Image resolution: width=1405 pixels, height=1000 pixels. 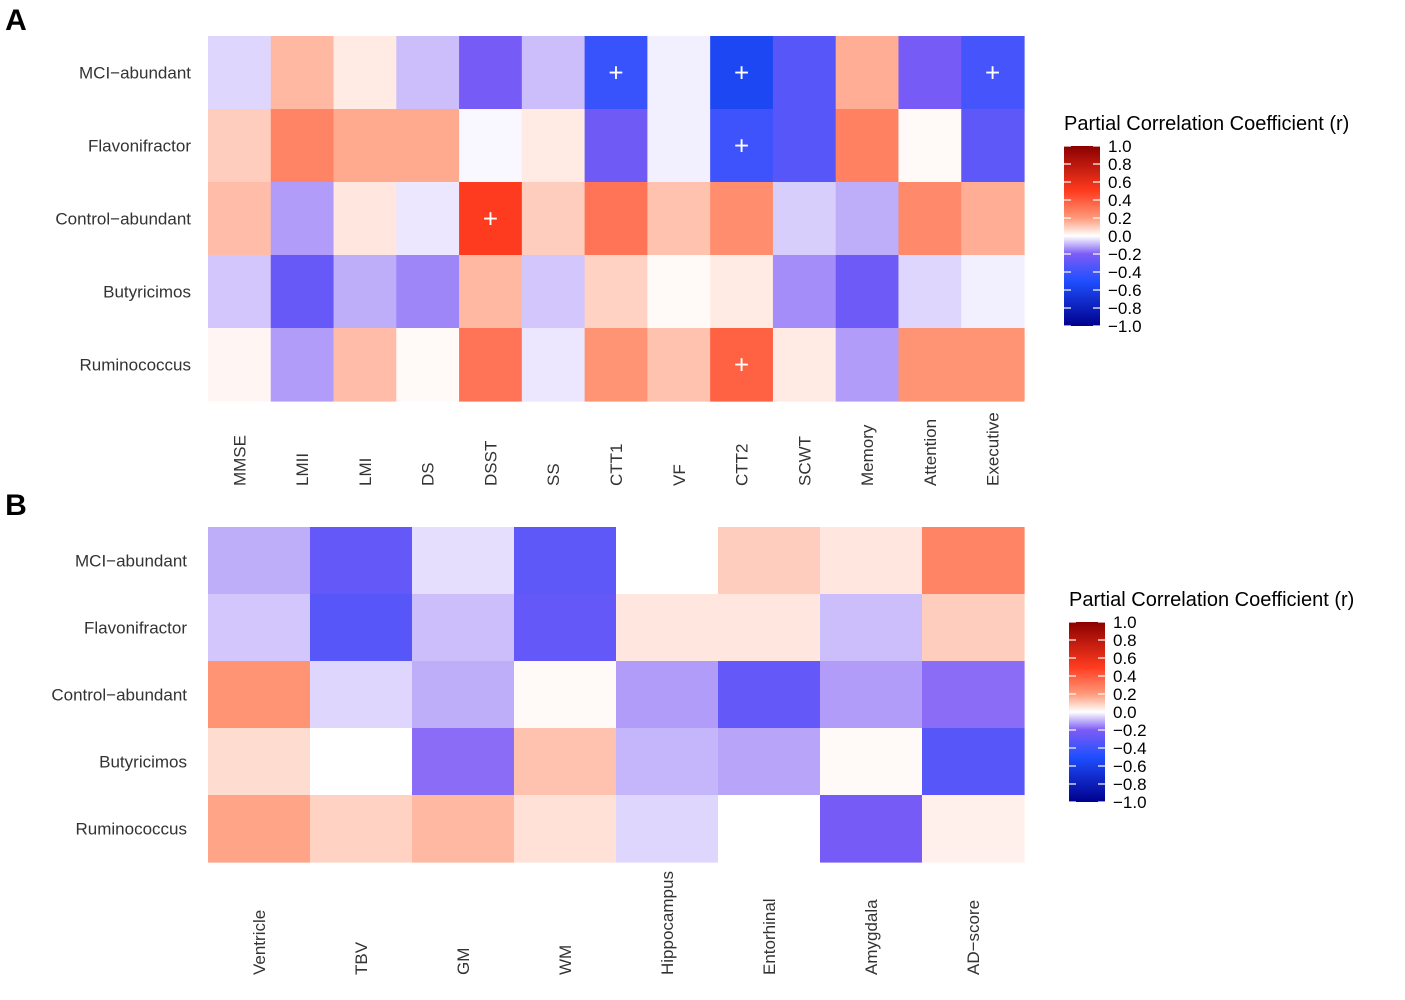 I want to click on legend-title: Partial Correlation Coefficient (r), so click(x=1211, y=600).